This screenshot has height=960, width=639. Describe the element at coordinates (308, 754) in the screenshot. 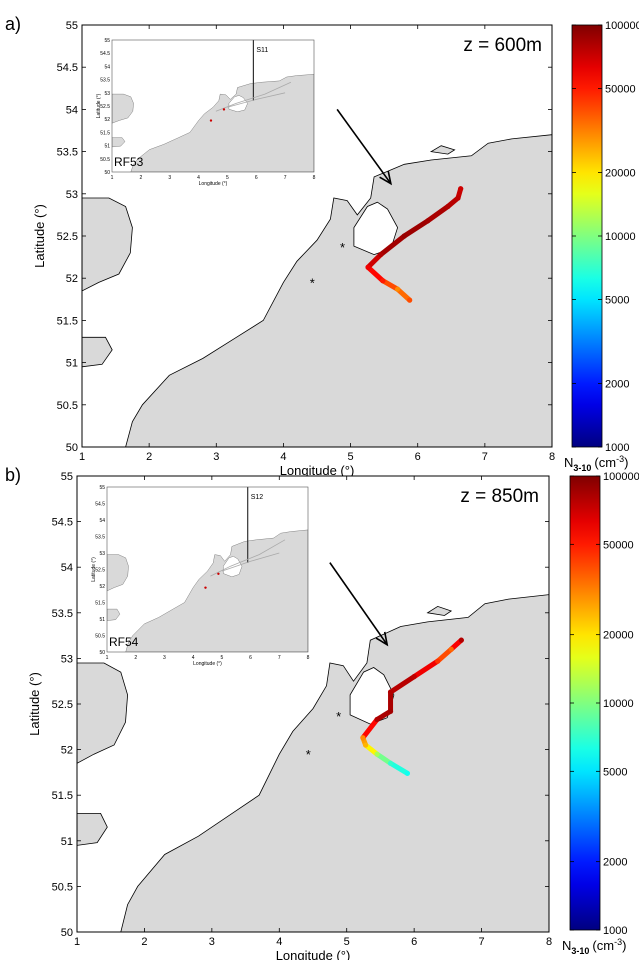

I see `station-marker: *` at that location.